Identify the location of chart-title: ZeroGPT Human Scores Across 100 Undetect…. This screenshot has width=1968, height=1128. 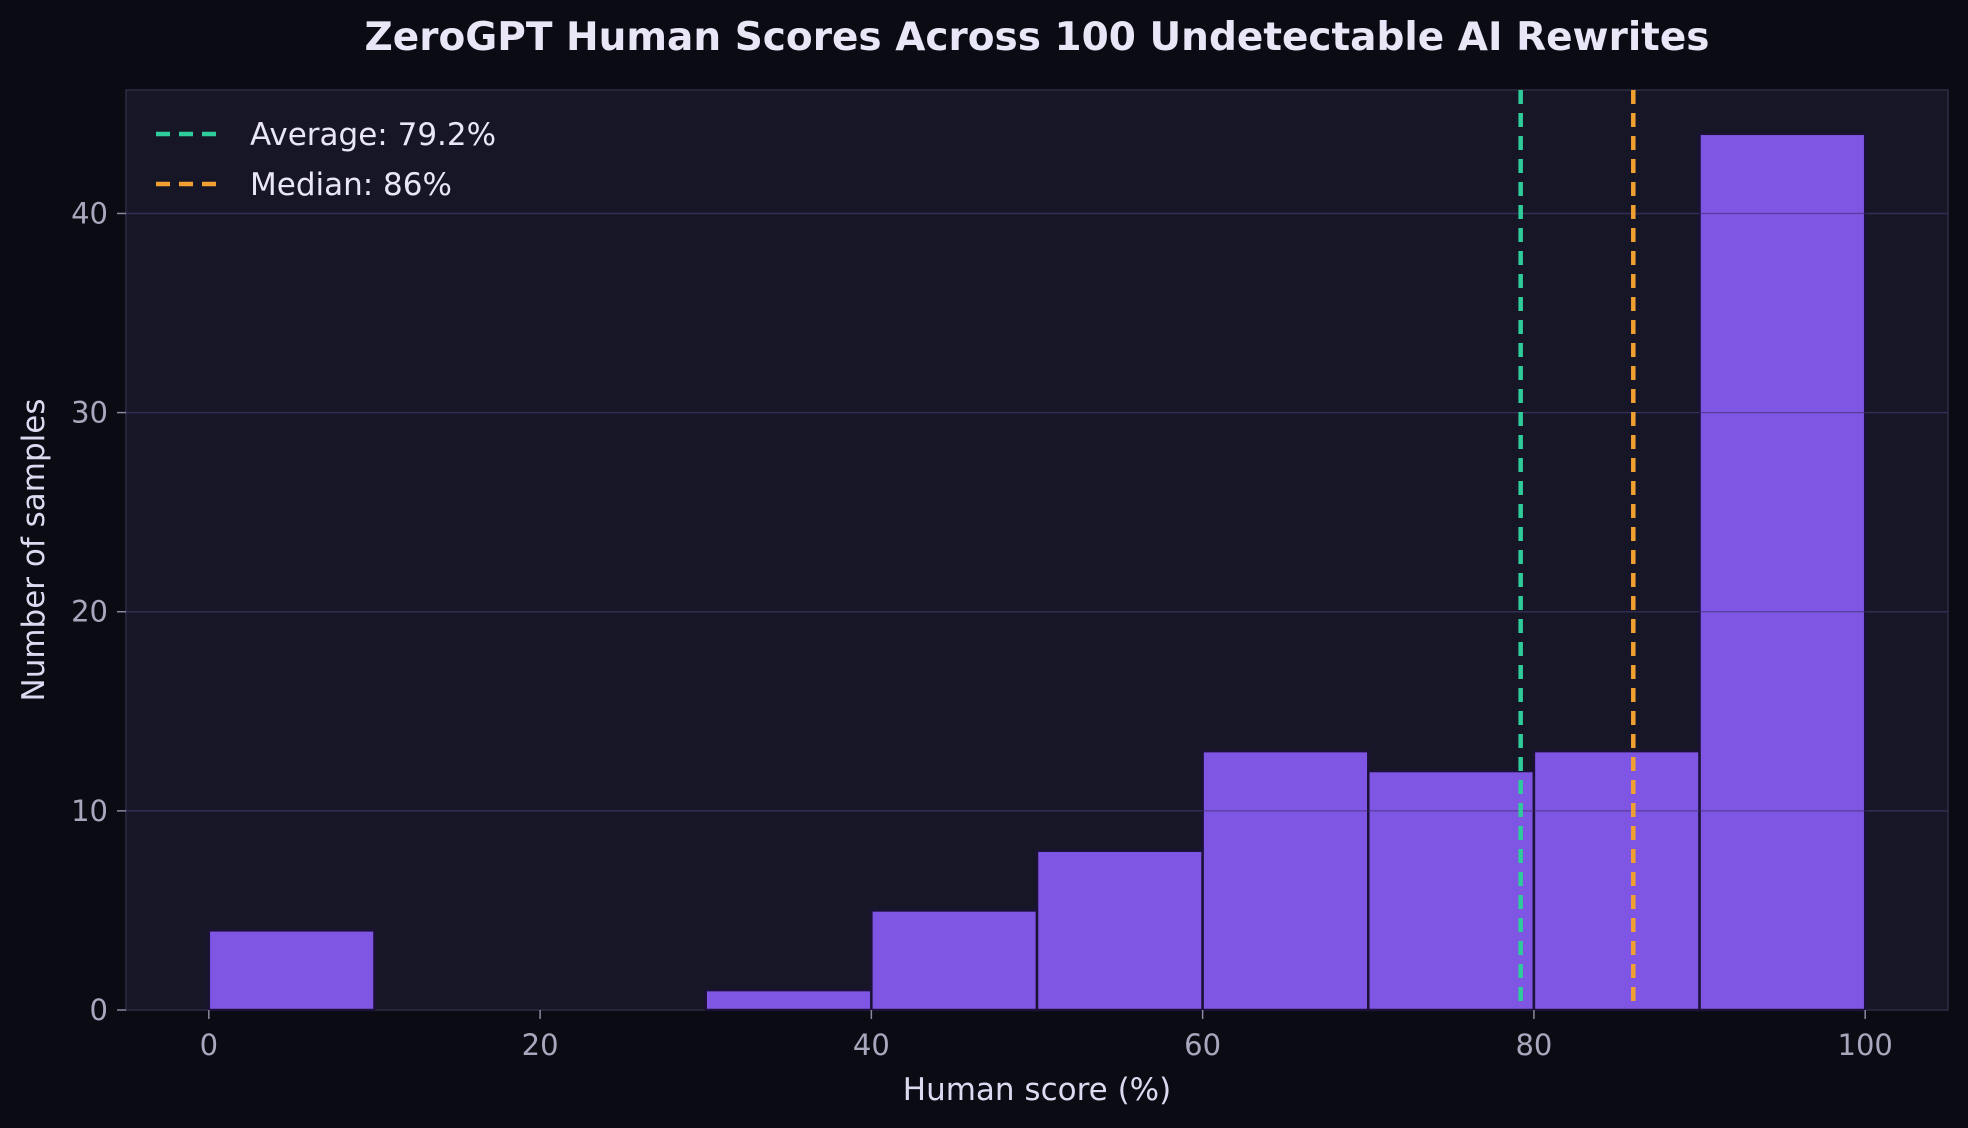
(1036, 37).